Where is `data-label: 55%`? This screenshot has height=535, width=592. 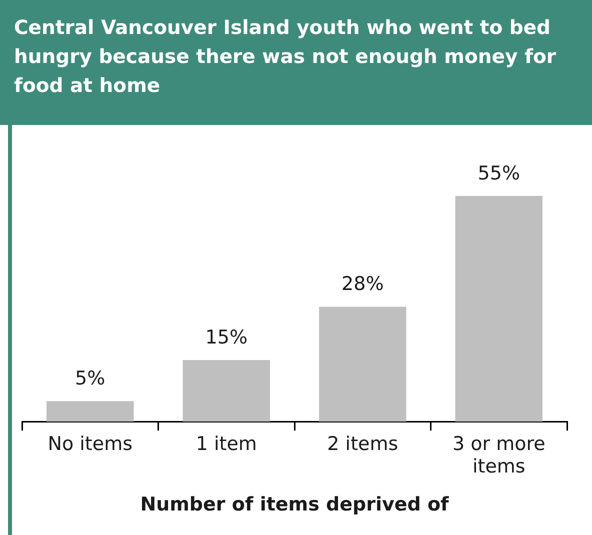
data-label: 55% is located at coordinates (499, 173).